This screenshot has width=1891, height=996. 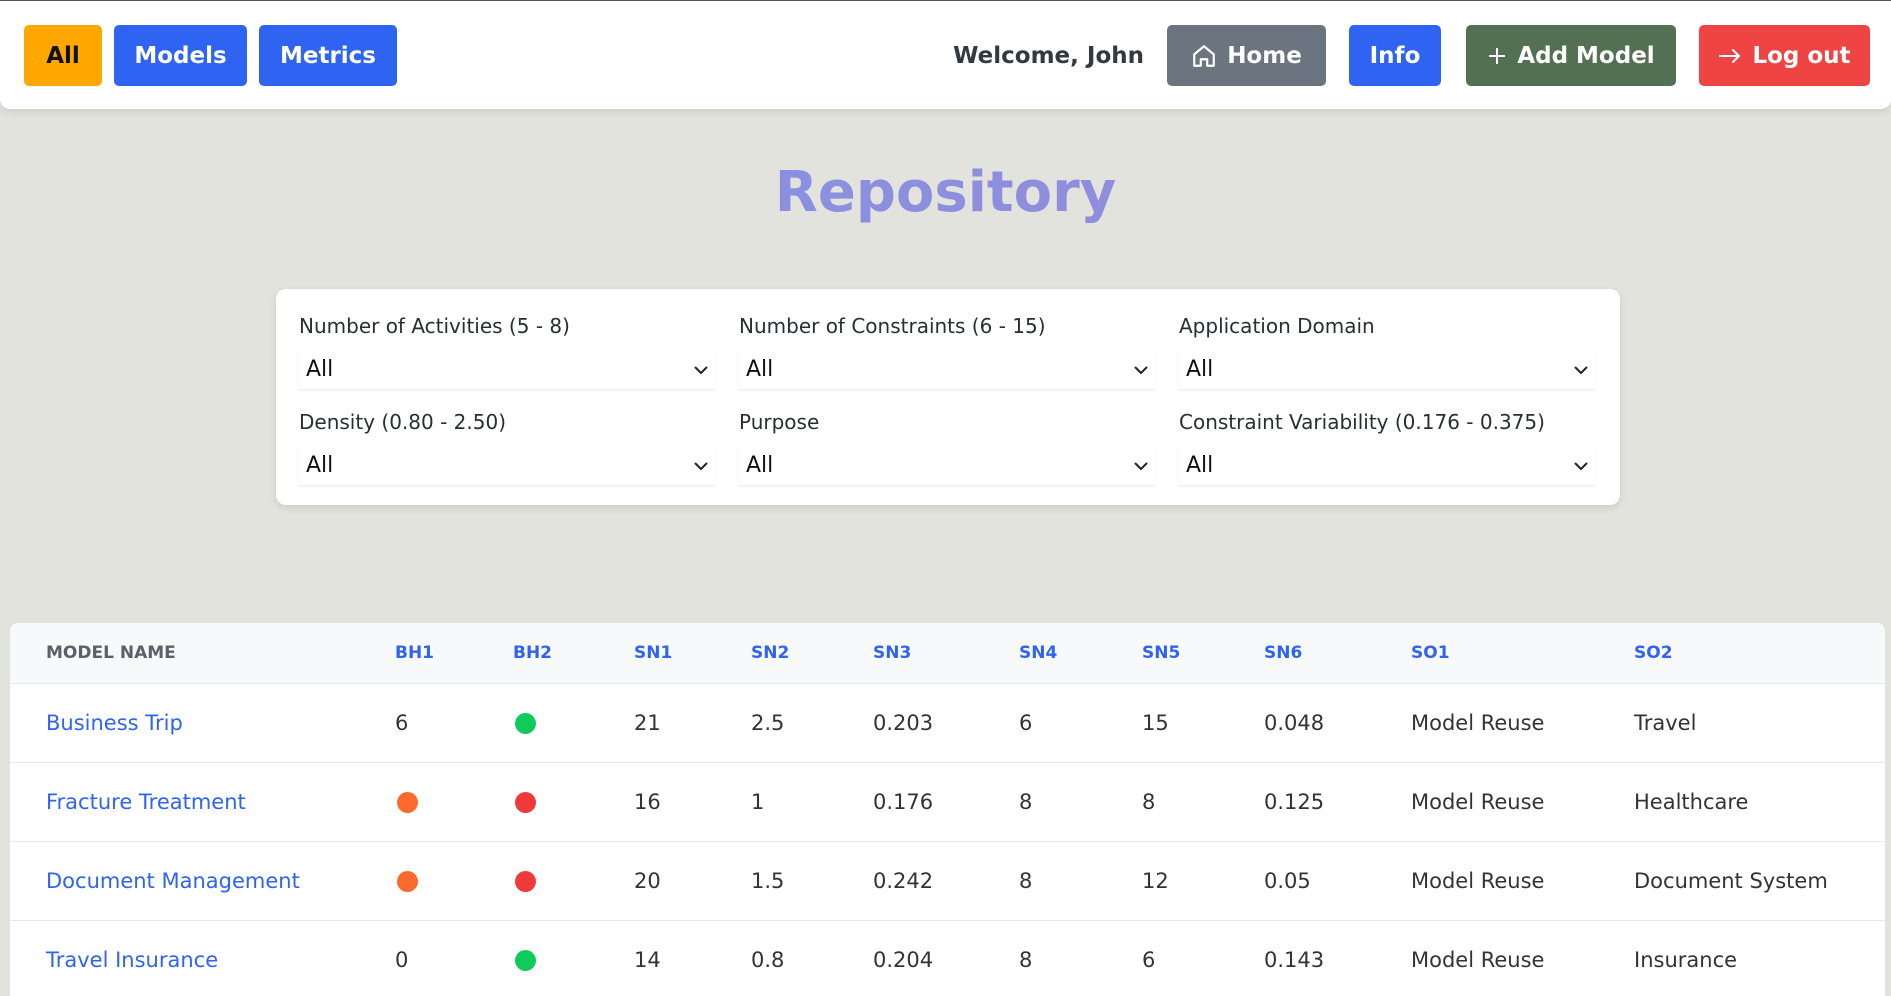 I want to click on cell-sn2: 2.5, so click(x=768, y=723).